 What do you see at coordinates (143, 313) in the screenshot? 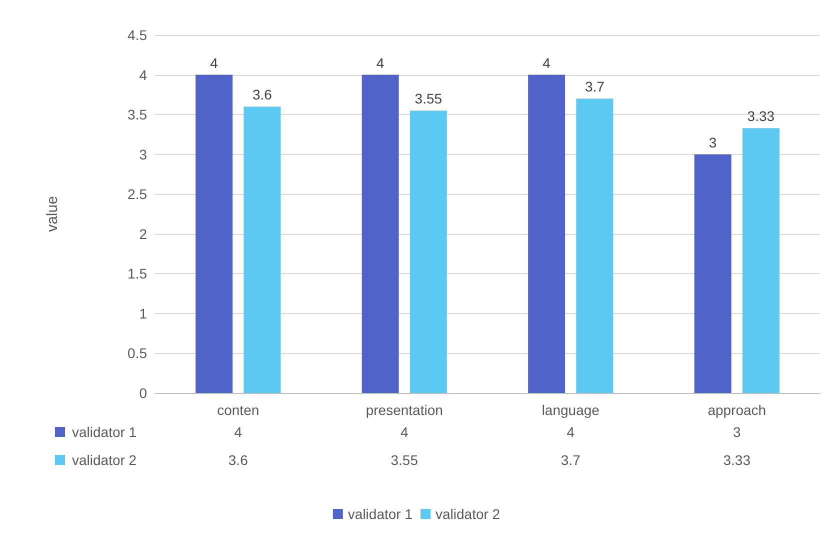
I see `y-tick-label: 1` at bounding box center [143, 313].